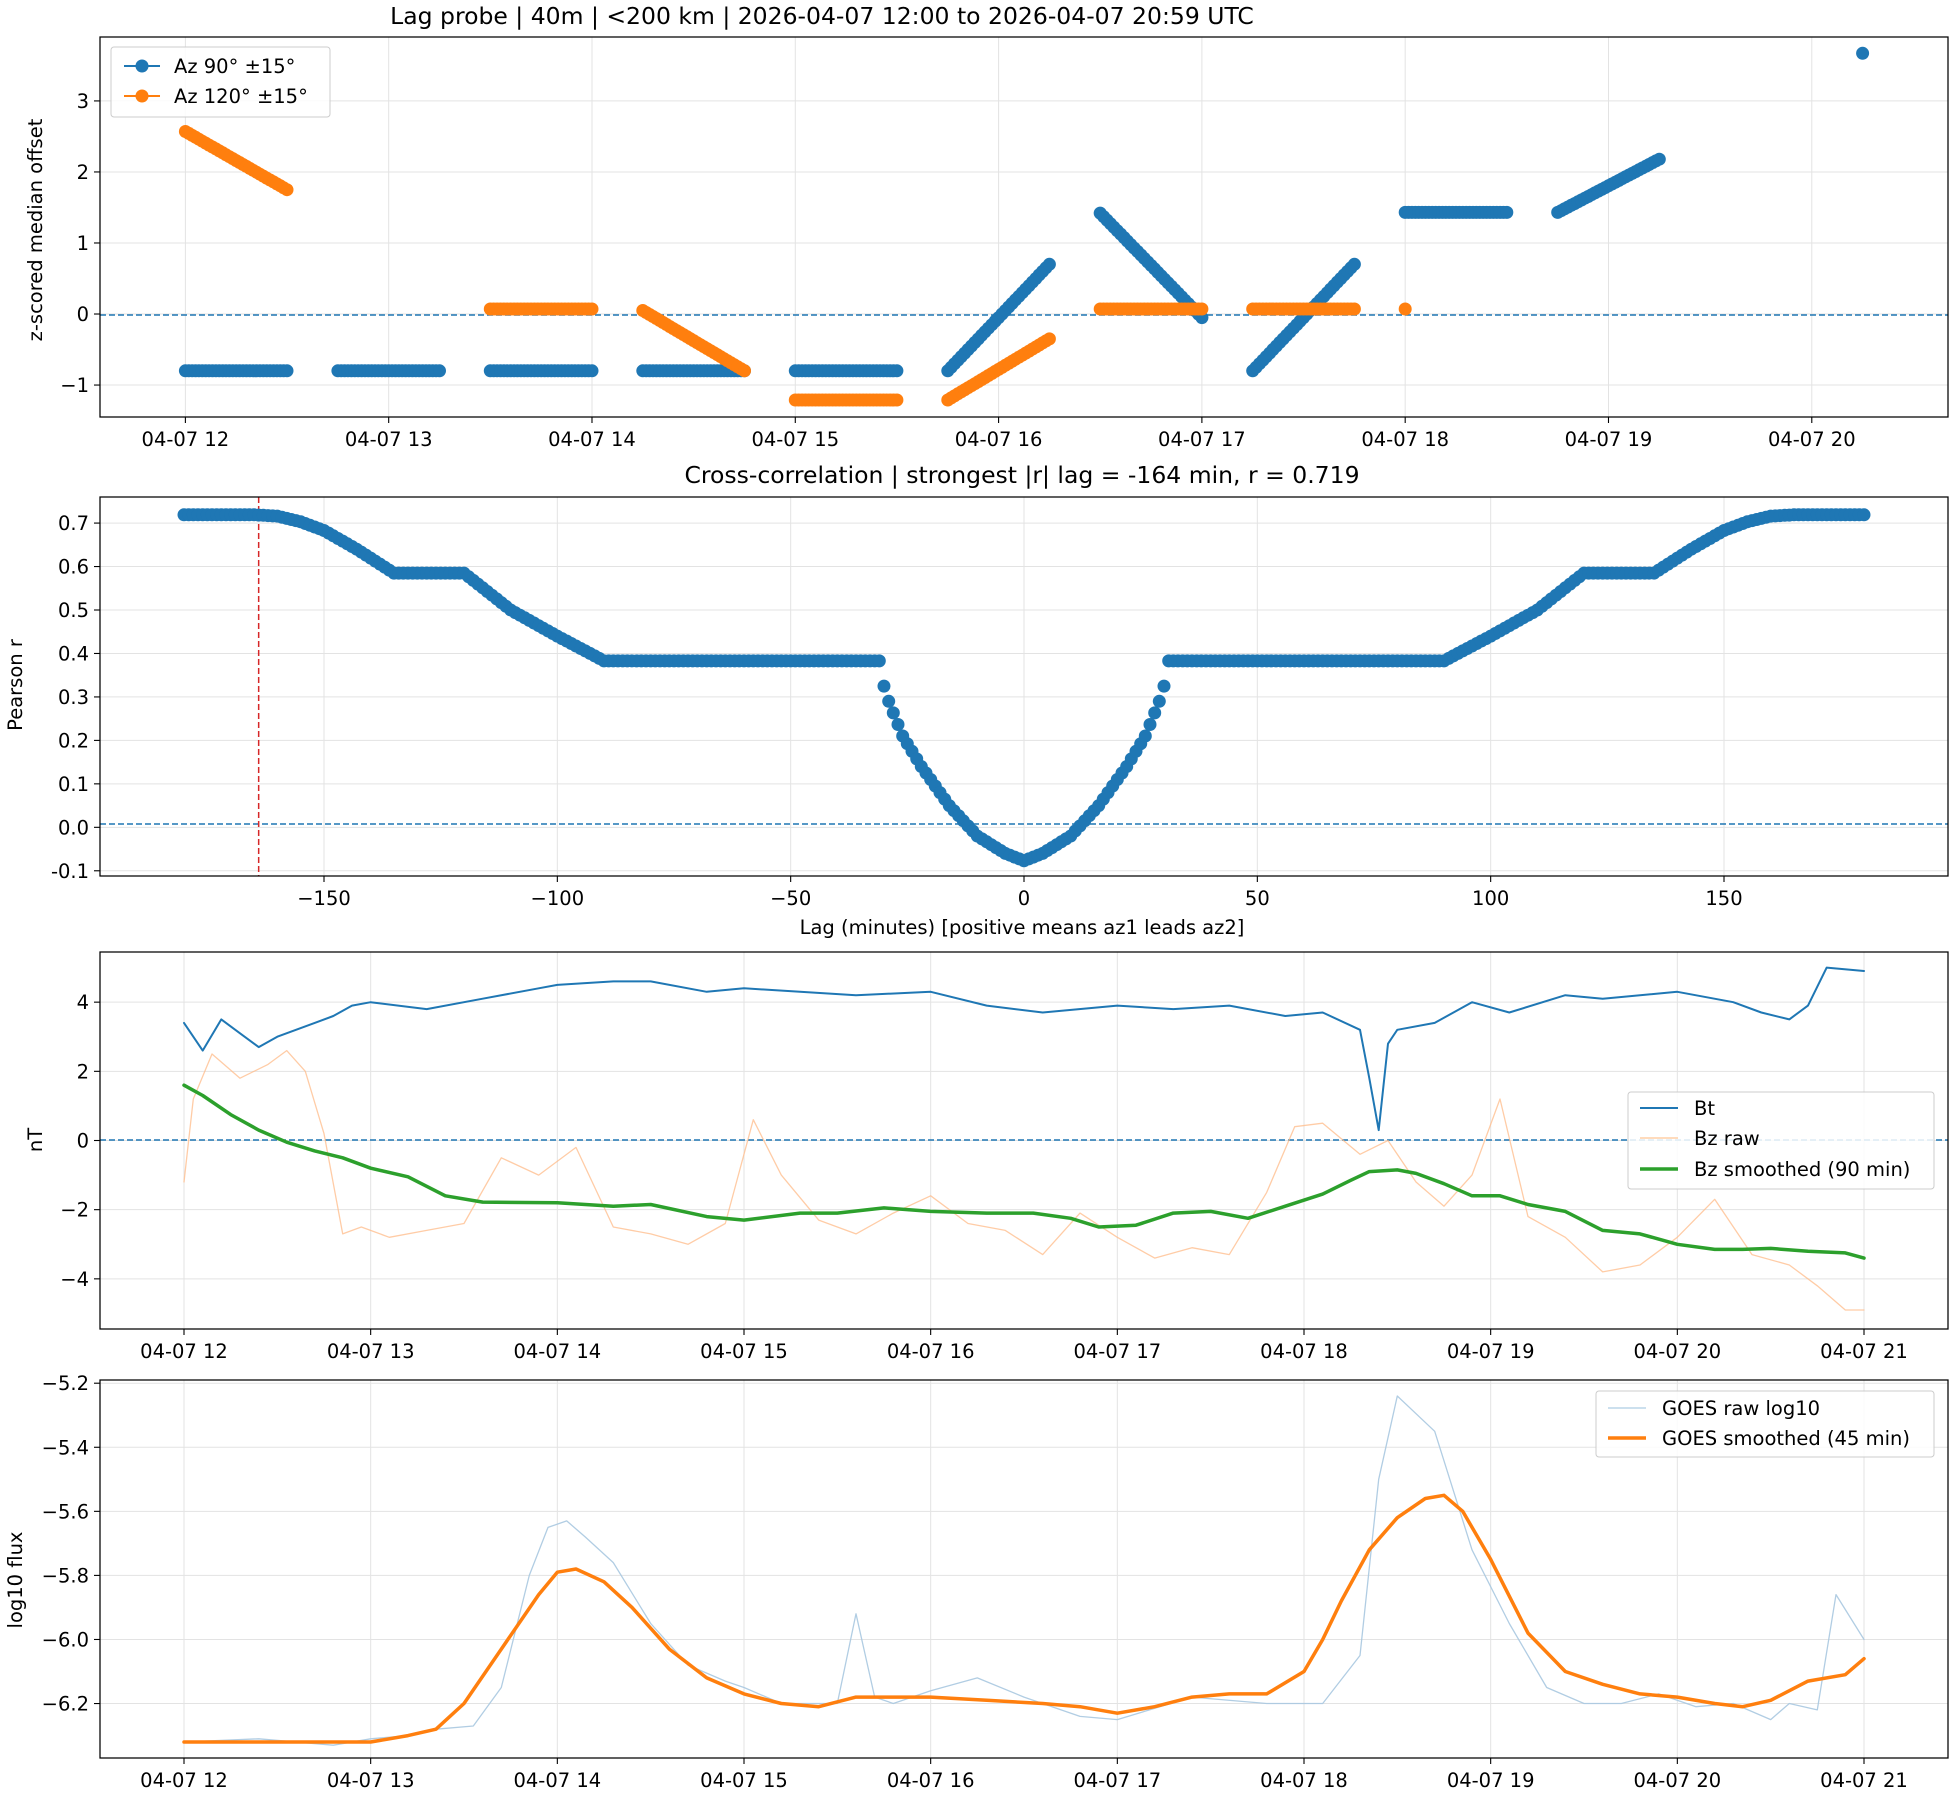  I want to click on y-tick-label: 0.6, so click(73, 567).